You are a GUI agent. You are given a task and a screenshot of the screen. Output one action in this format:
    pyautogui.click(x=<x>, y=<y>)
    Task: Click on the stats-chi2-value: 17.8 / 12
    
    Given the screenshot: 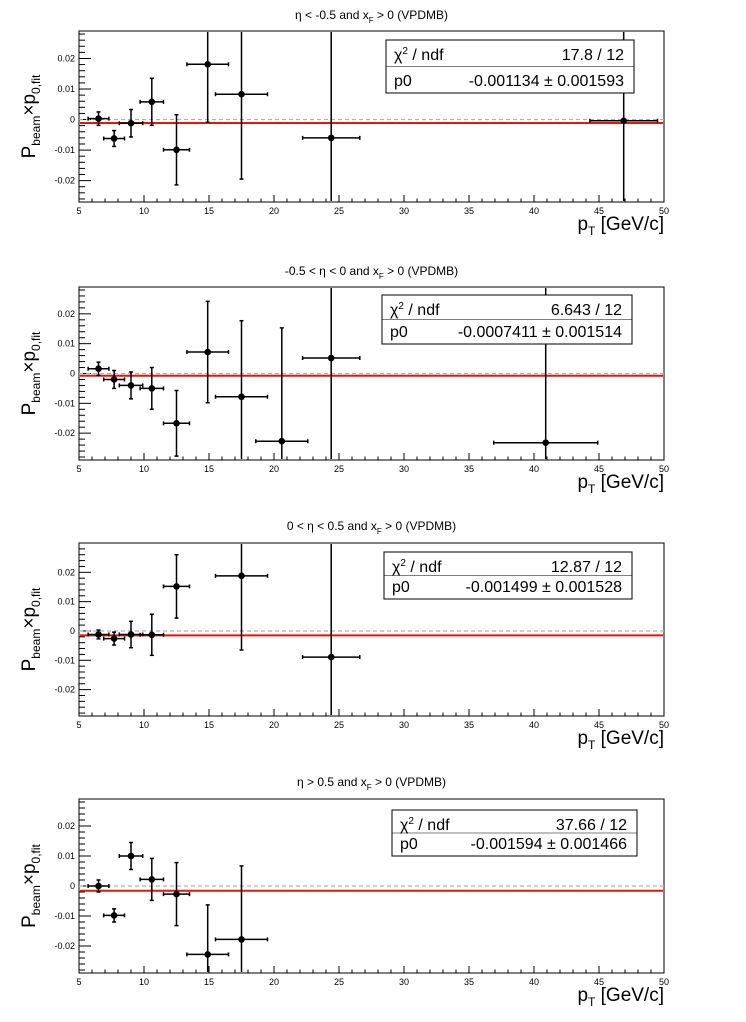 What is the action you would take?
    pyautogui.click(x=593, y=55)
    